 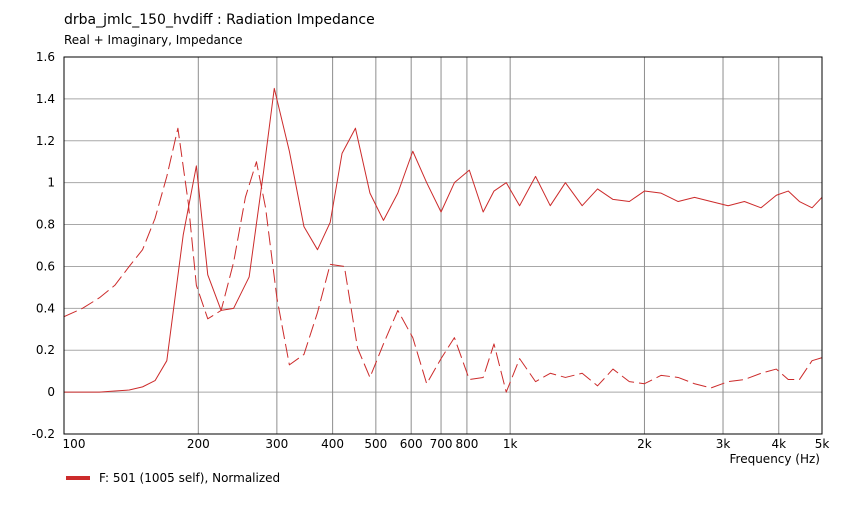 I want to click on y-tick-label: 1.2, so click(x=45, y=141).